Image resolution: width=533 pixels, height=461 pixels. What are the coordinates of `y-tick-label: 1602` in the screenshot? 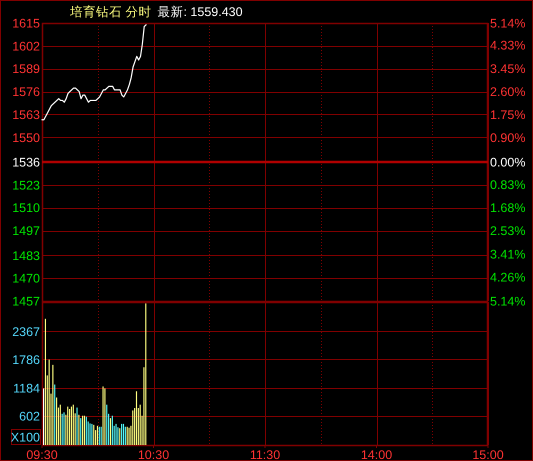 It's located at (26, 46).